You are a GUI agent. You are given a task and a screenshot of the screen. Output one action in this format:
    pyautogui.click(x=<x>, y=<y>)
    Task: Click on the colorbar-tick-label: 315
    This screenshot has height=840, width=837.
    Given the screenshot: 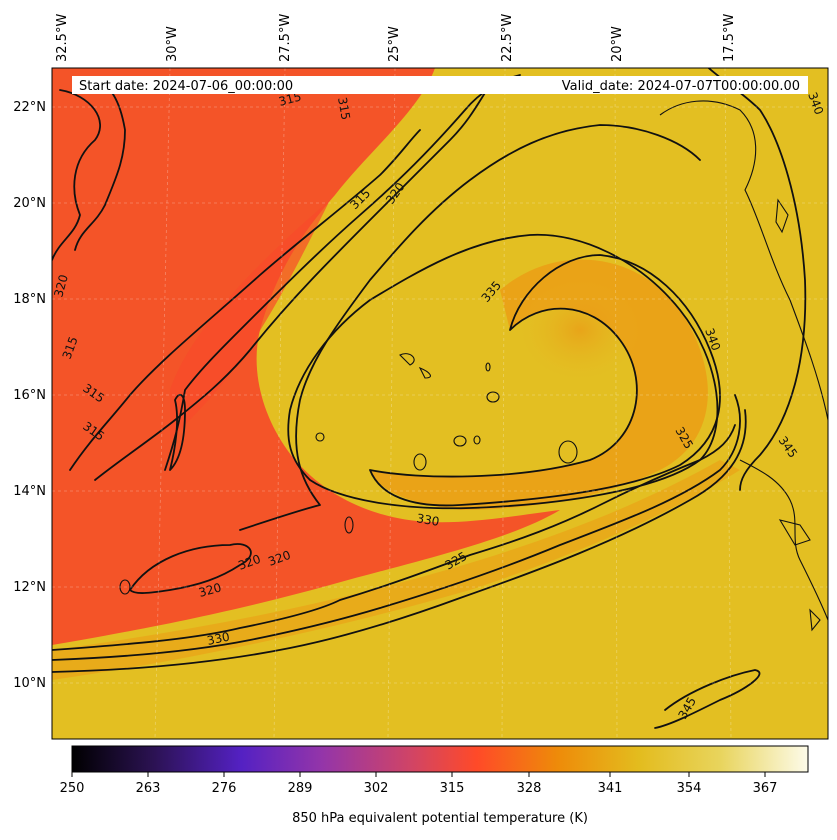 What is the action you would take?
    pyautogui.click(x=452, y=788)
    